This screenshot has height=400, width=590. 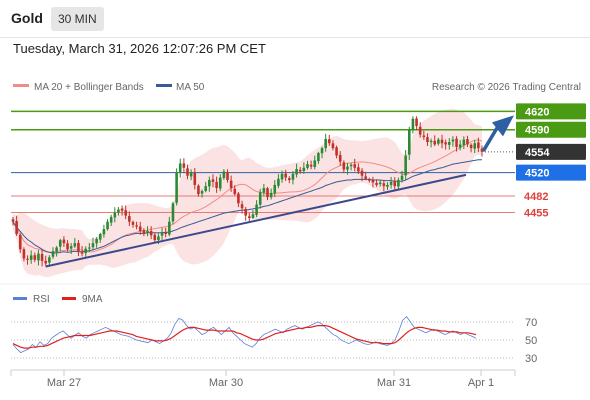 I want to click on level-label-4455: 4455, so click(x=536, y=214).